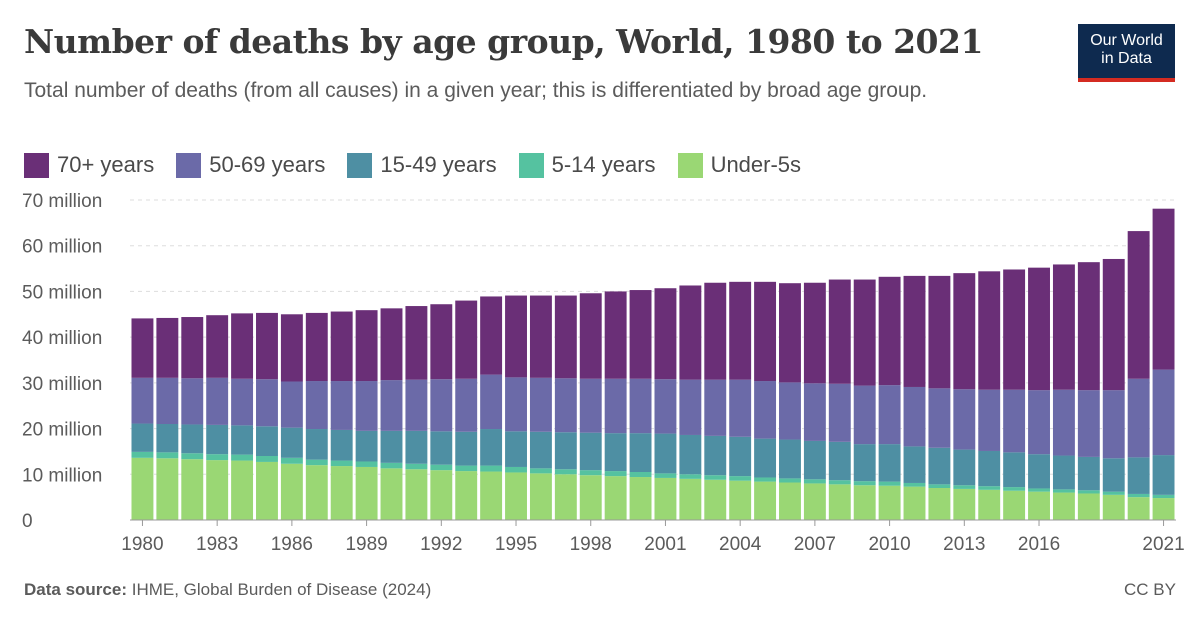  I want to click on bar-2008-5-14-years, so click(839, 482).